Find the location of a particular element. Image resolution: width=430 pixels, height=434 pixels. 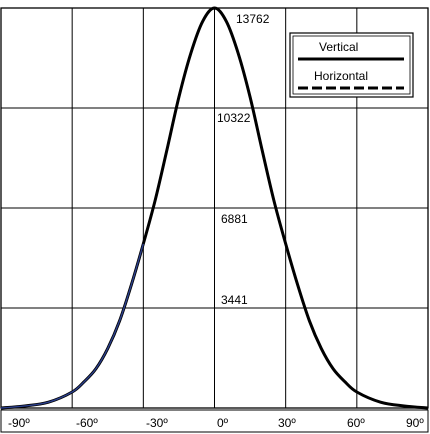

x-tick-label: -60º is located at coordinates (87, 423).